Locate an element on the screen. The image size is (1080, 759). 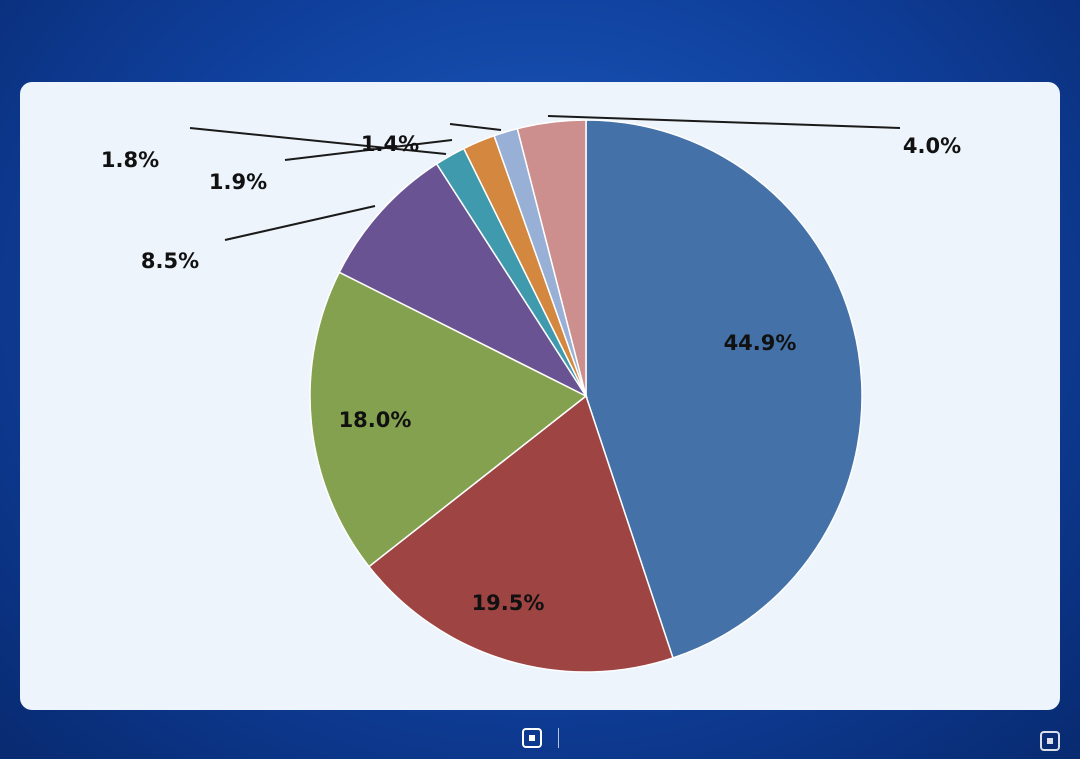
page-title is located at coordinates (540, 44).